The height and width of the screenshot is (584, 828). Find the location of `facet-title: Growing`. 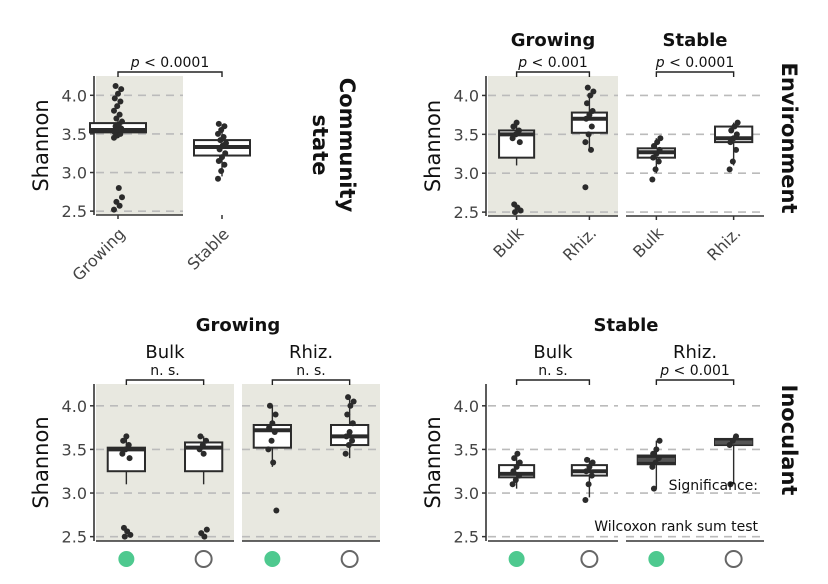

facet-title: Growing is located at coordinates (553, 40).